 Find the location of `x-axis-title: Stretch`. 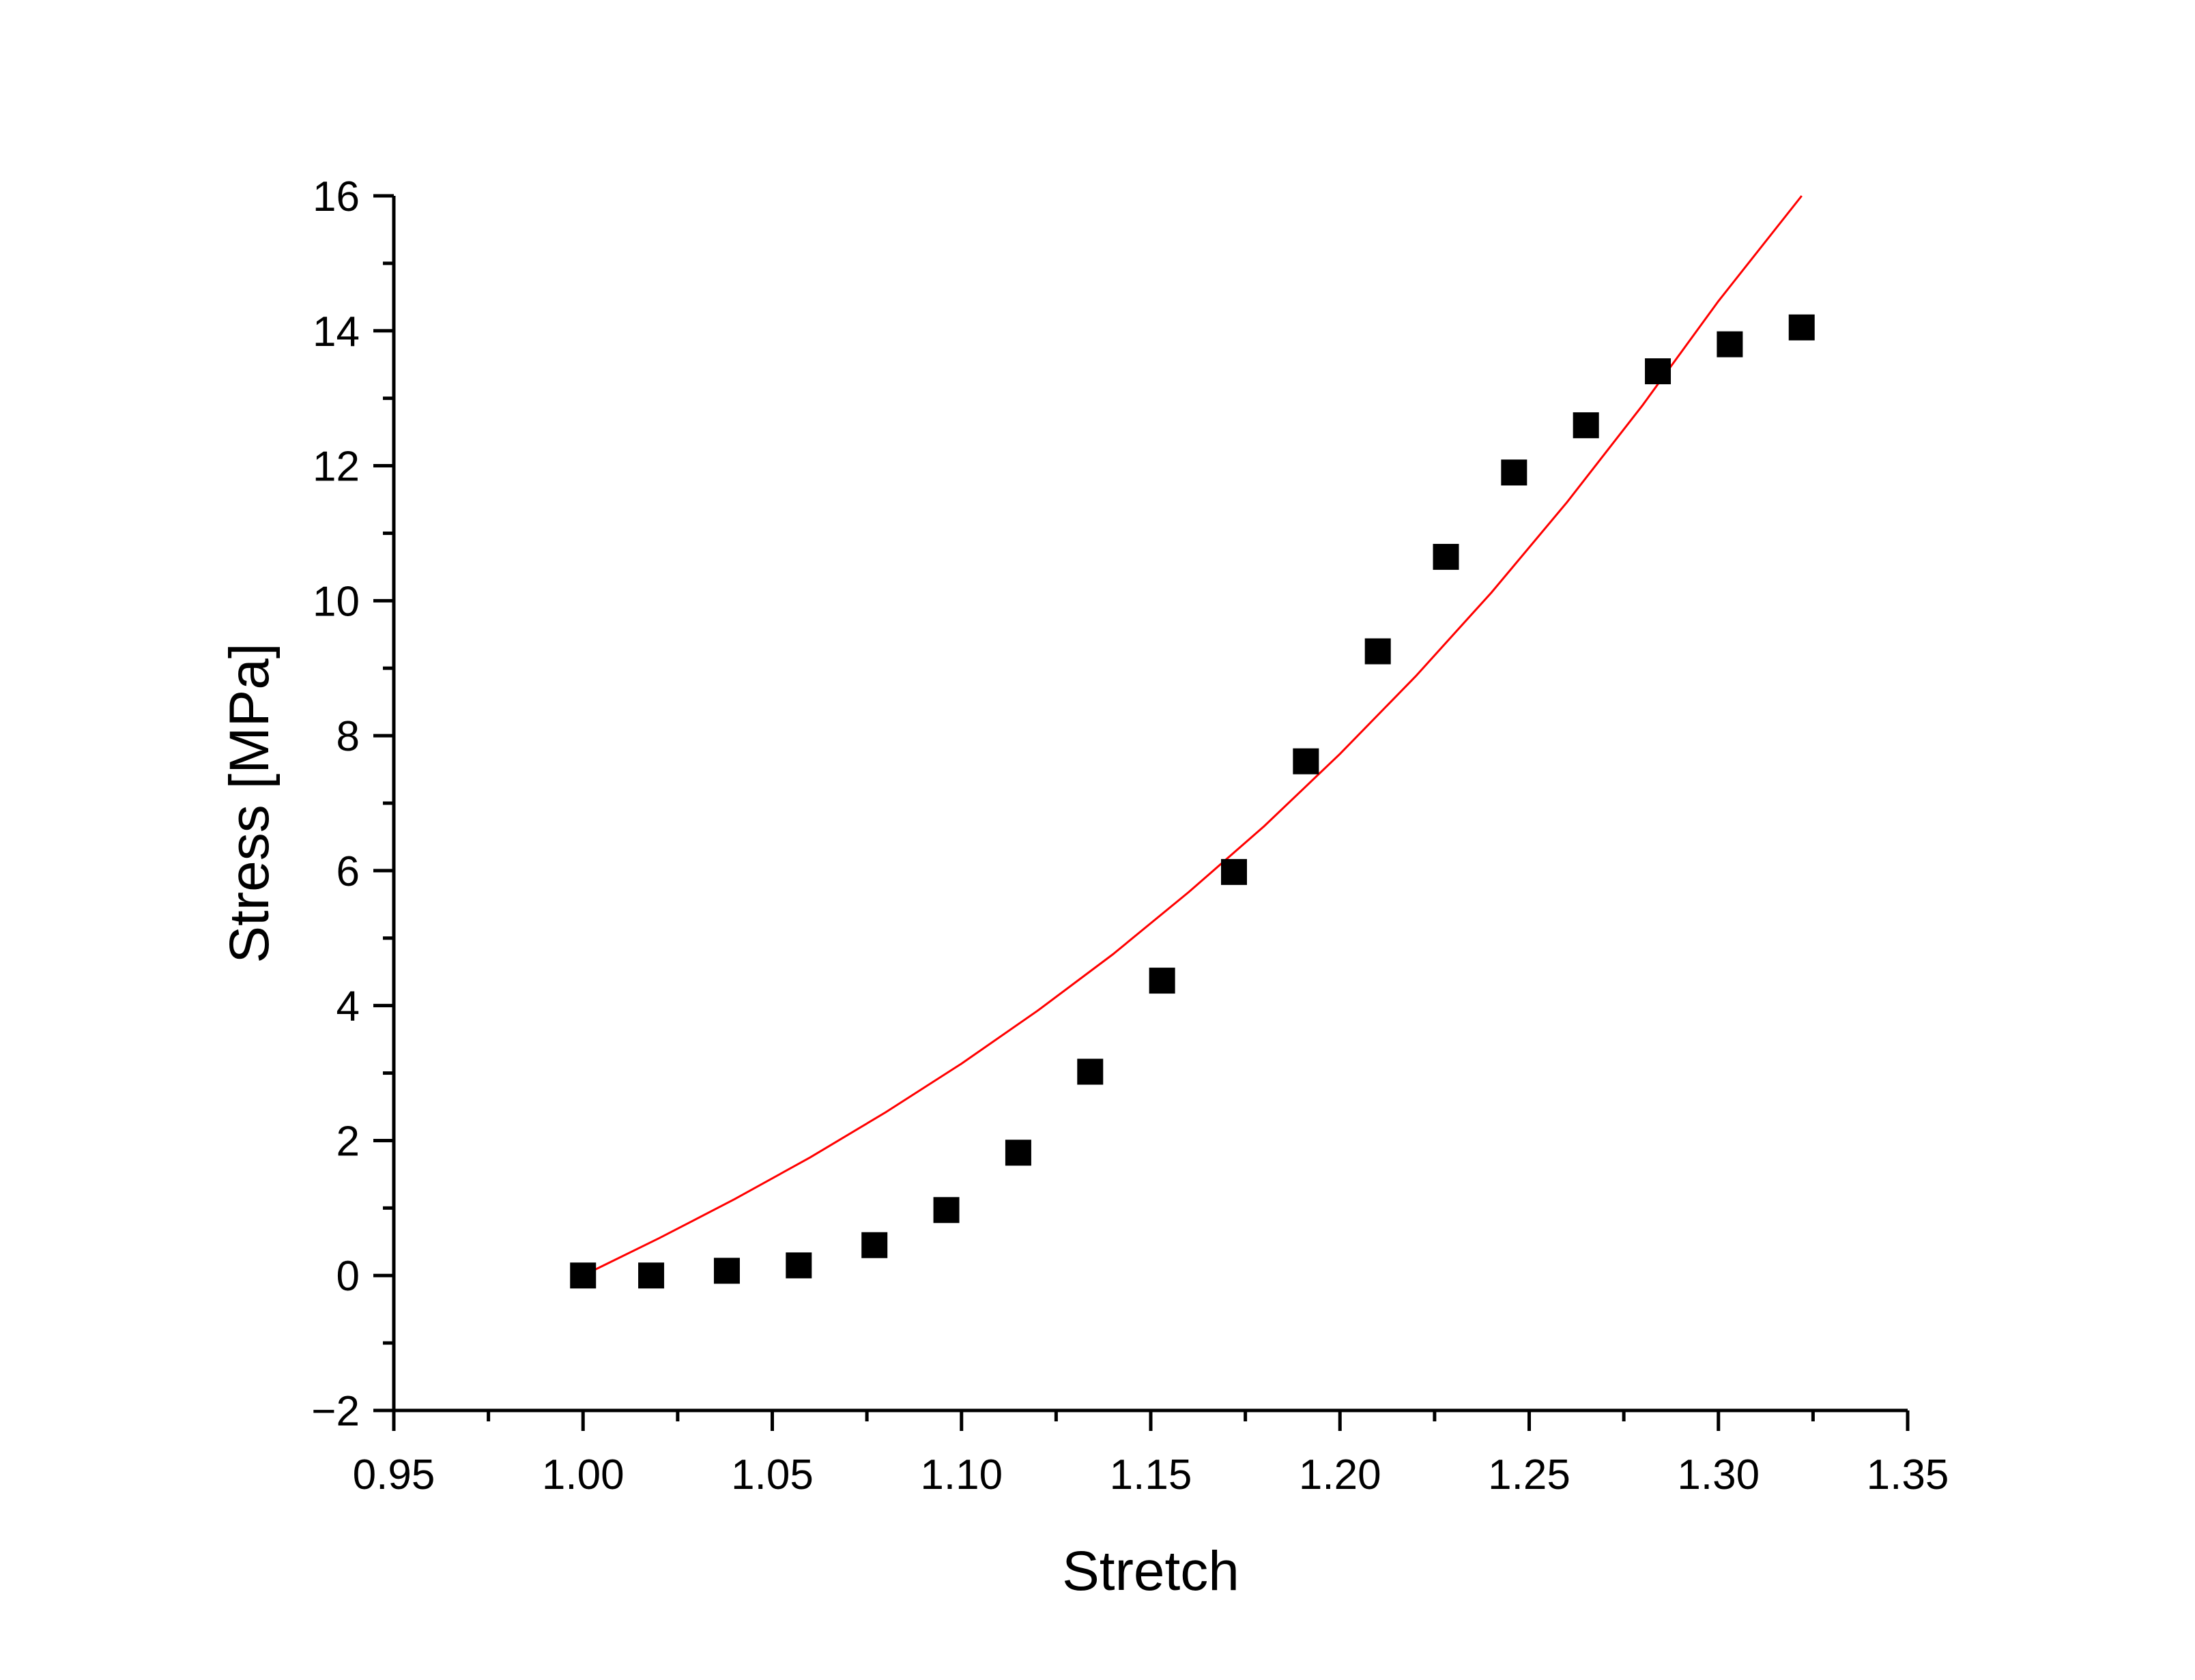

x-axis-title: Stretch is located at coordinates (1150, 1571).